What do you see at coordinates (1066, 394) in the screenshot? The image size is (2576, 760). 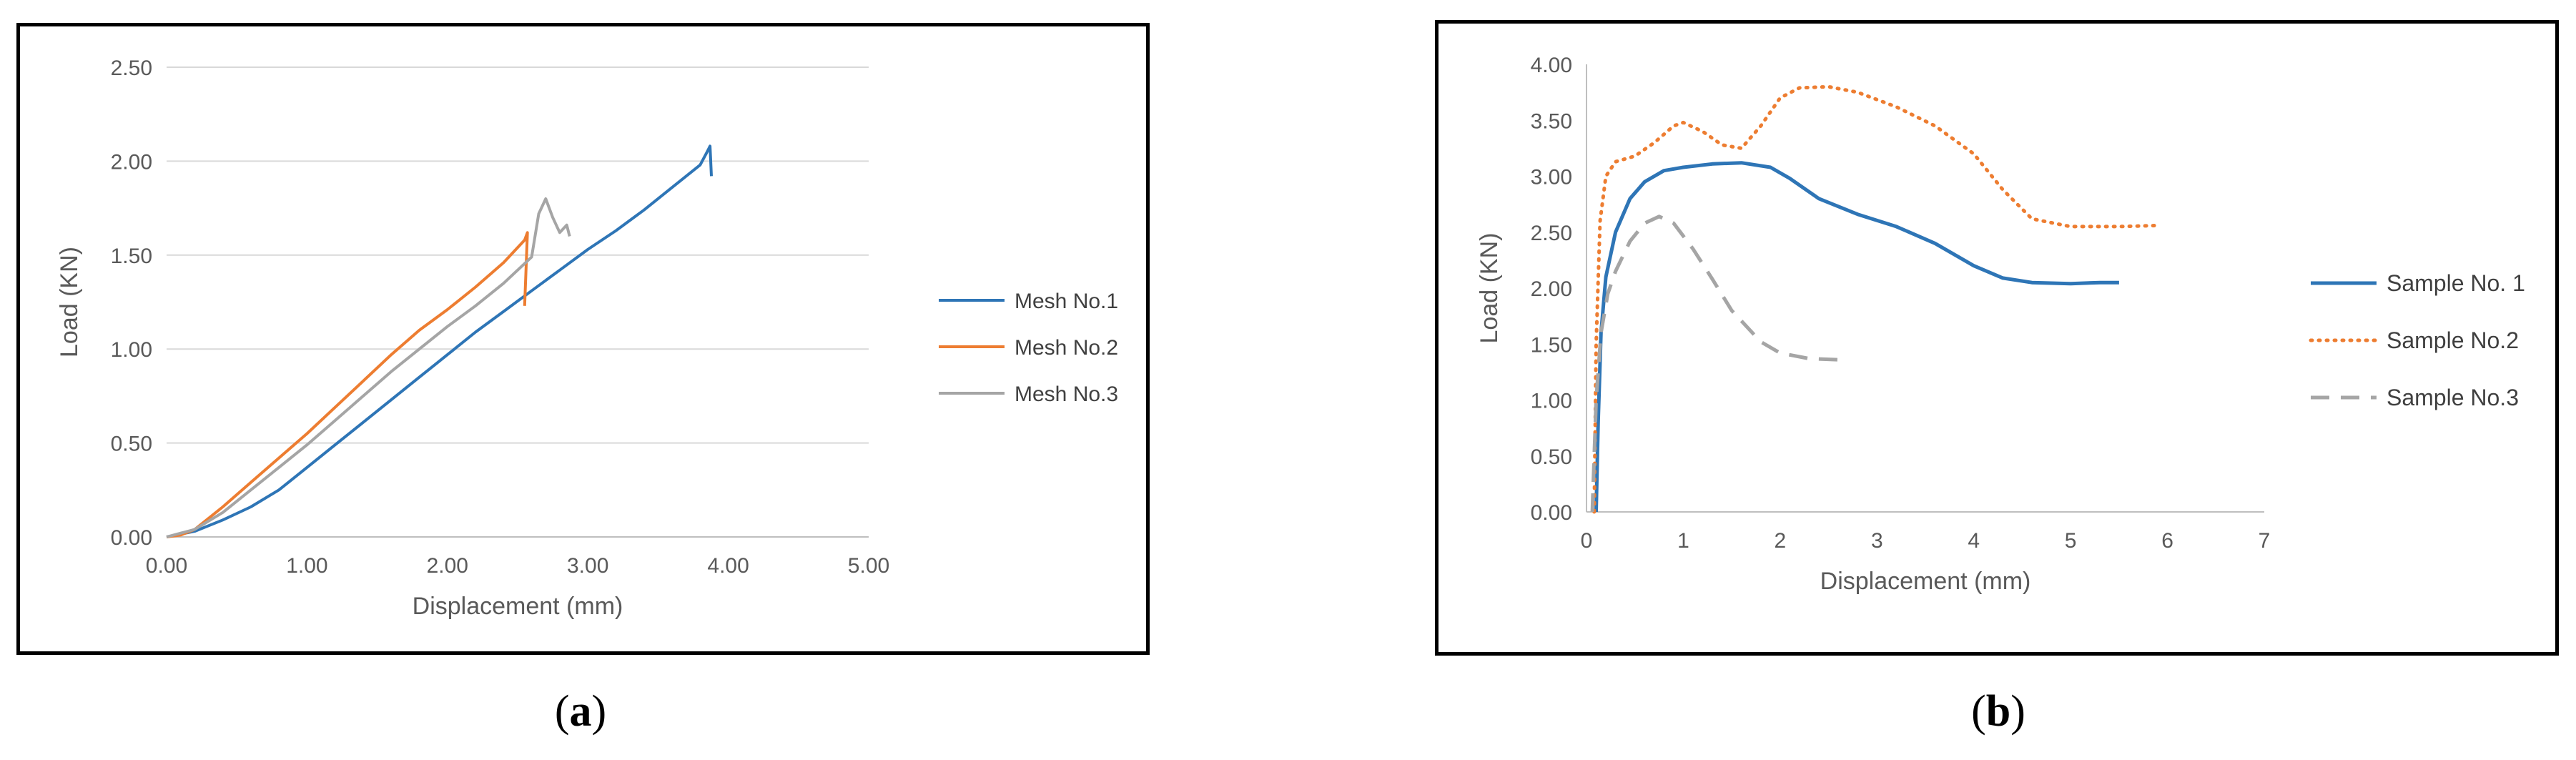 I see `legend-label-3: Mesh No.3` at bounding box center [1066, 394].